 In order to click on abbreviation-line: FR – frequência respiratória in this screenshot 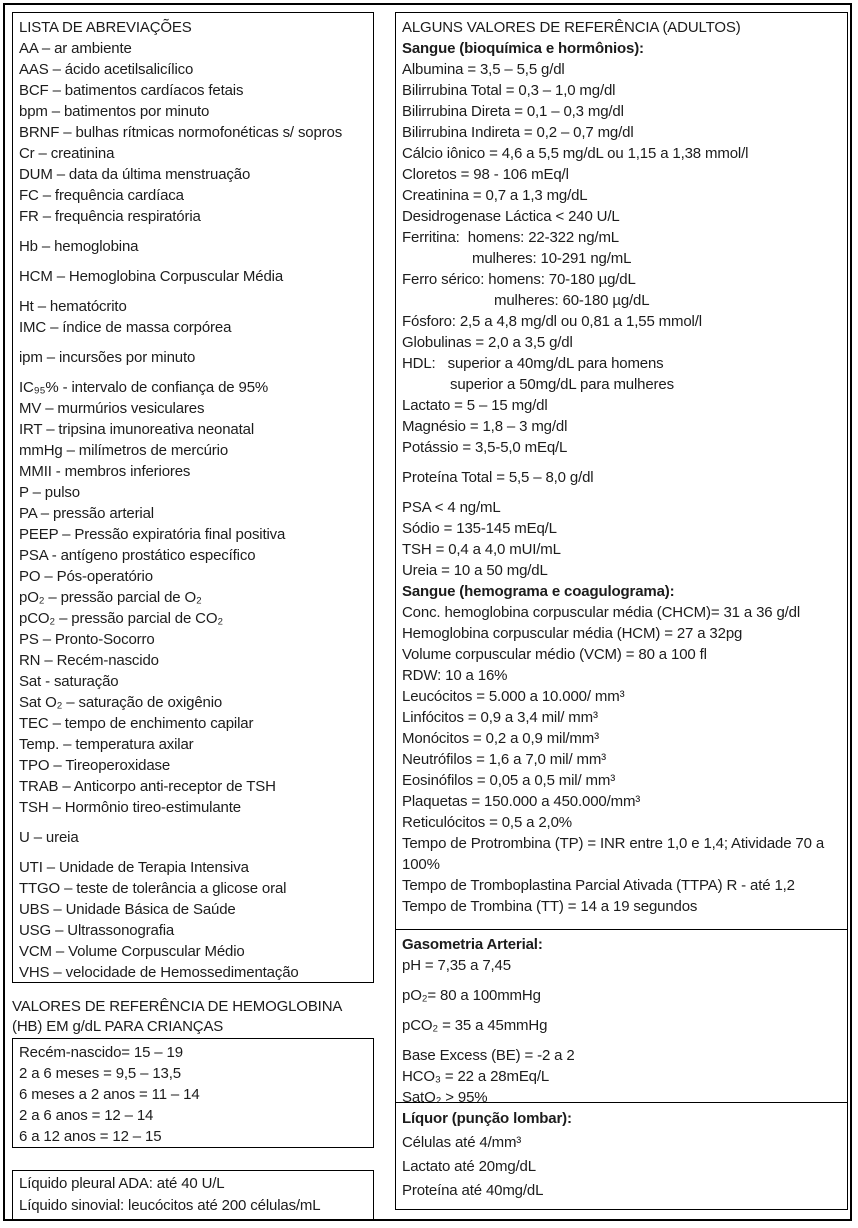, I will do `click(110, 216)`.